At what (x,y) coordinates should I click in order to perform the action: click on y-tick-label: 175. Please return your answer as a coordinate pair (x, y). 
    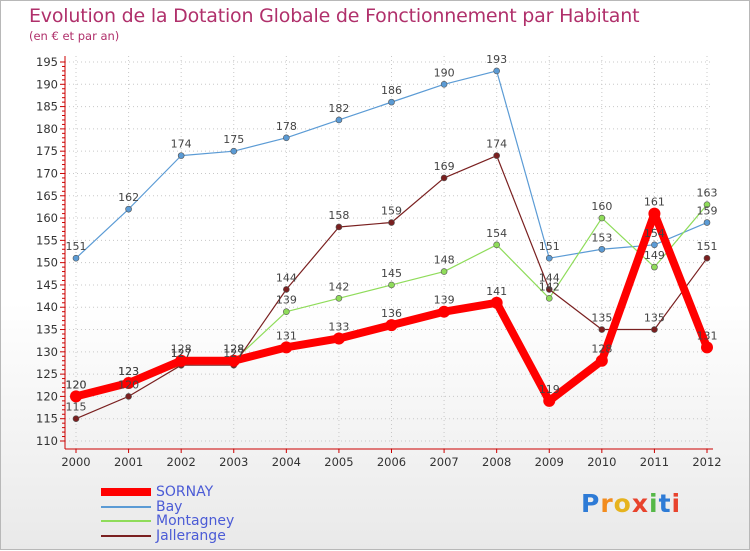
    Looking at the image, I should click on (47, 151).